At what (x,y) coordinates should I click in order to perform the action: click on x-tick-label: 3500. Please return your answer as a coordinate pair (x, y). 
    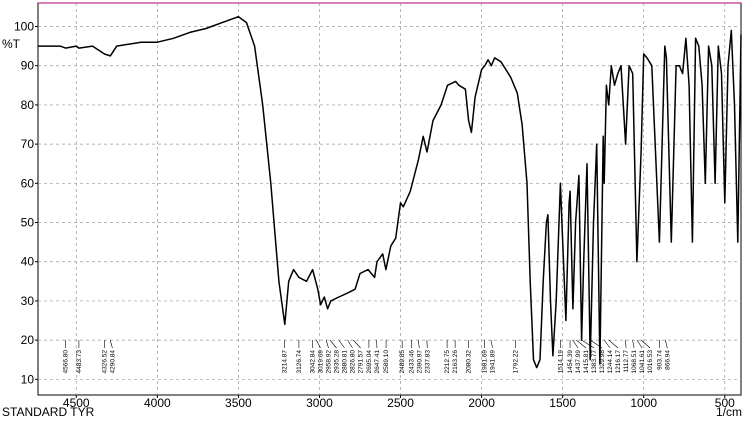
    Looking at the image, I should click on (238, 403).